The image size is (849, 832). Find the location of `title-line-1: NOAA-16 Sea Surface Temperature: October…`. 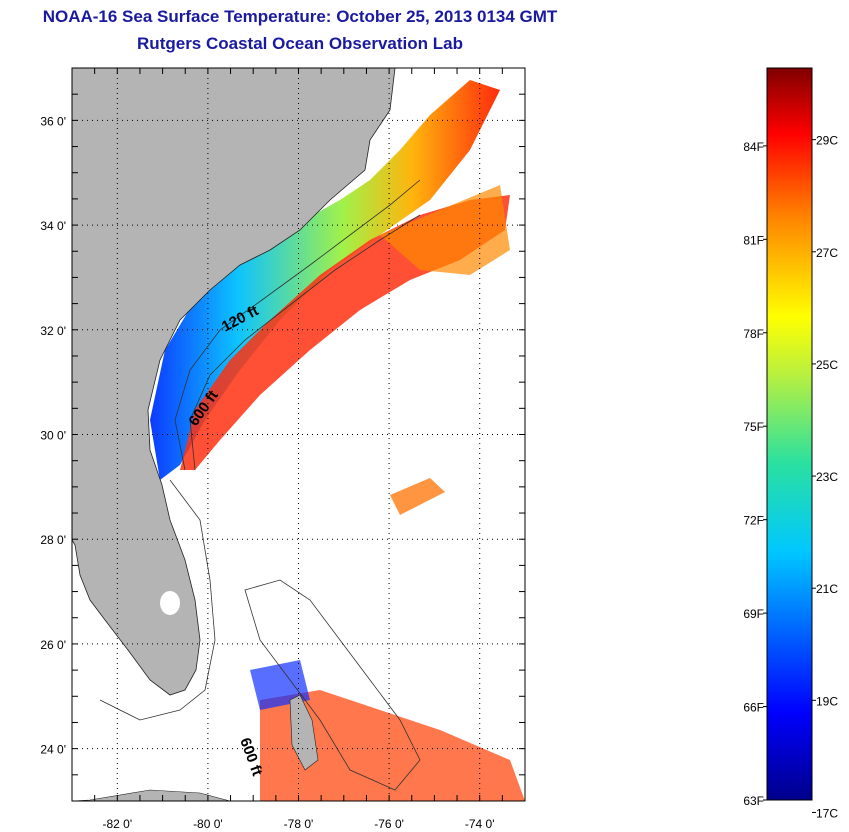

title-line-1: NOAA-16 Sea Surface Temperature: October… is located at coordinates (300, 16).